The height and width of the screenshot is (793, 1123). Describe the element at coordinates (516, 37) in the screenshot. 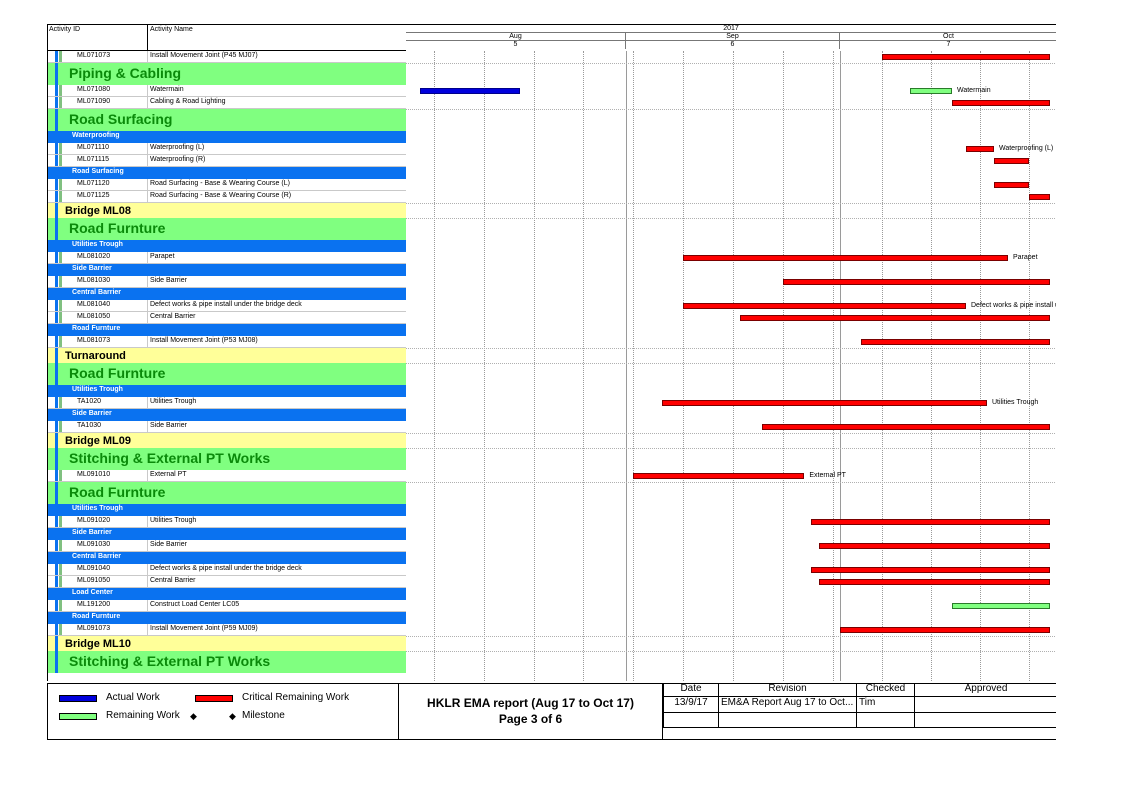

I see `timescale-month-aug: Aug` at that location.